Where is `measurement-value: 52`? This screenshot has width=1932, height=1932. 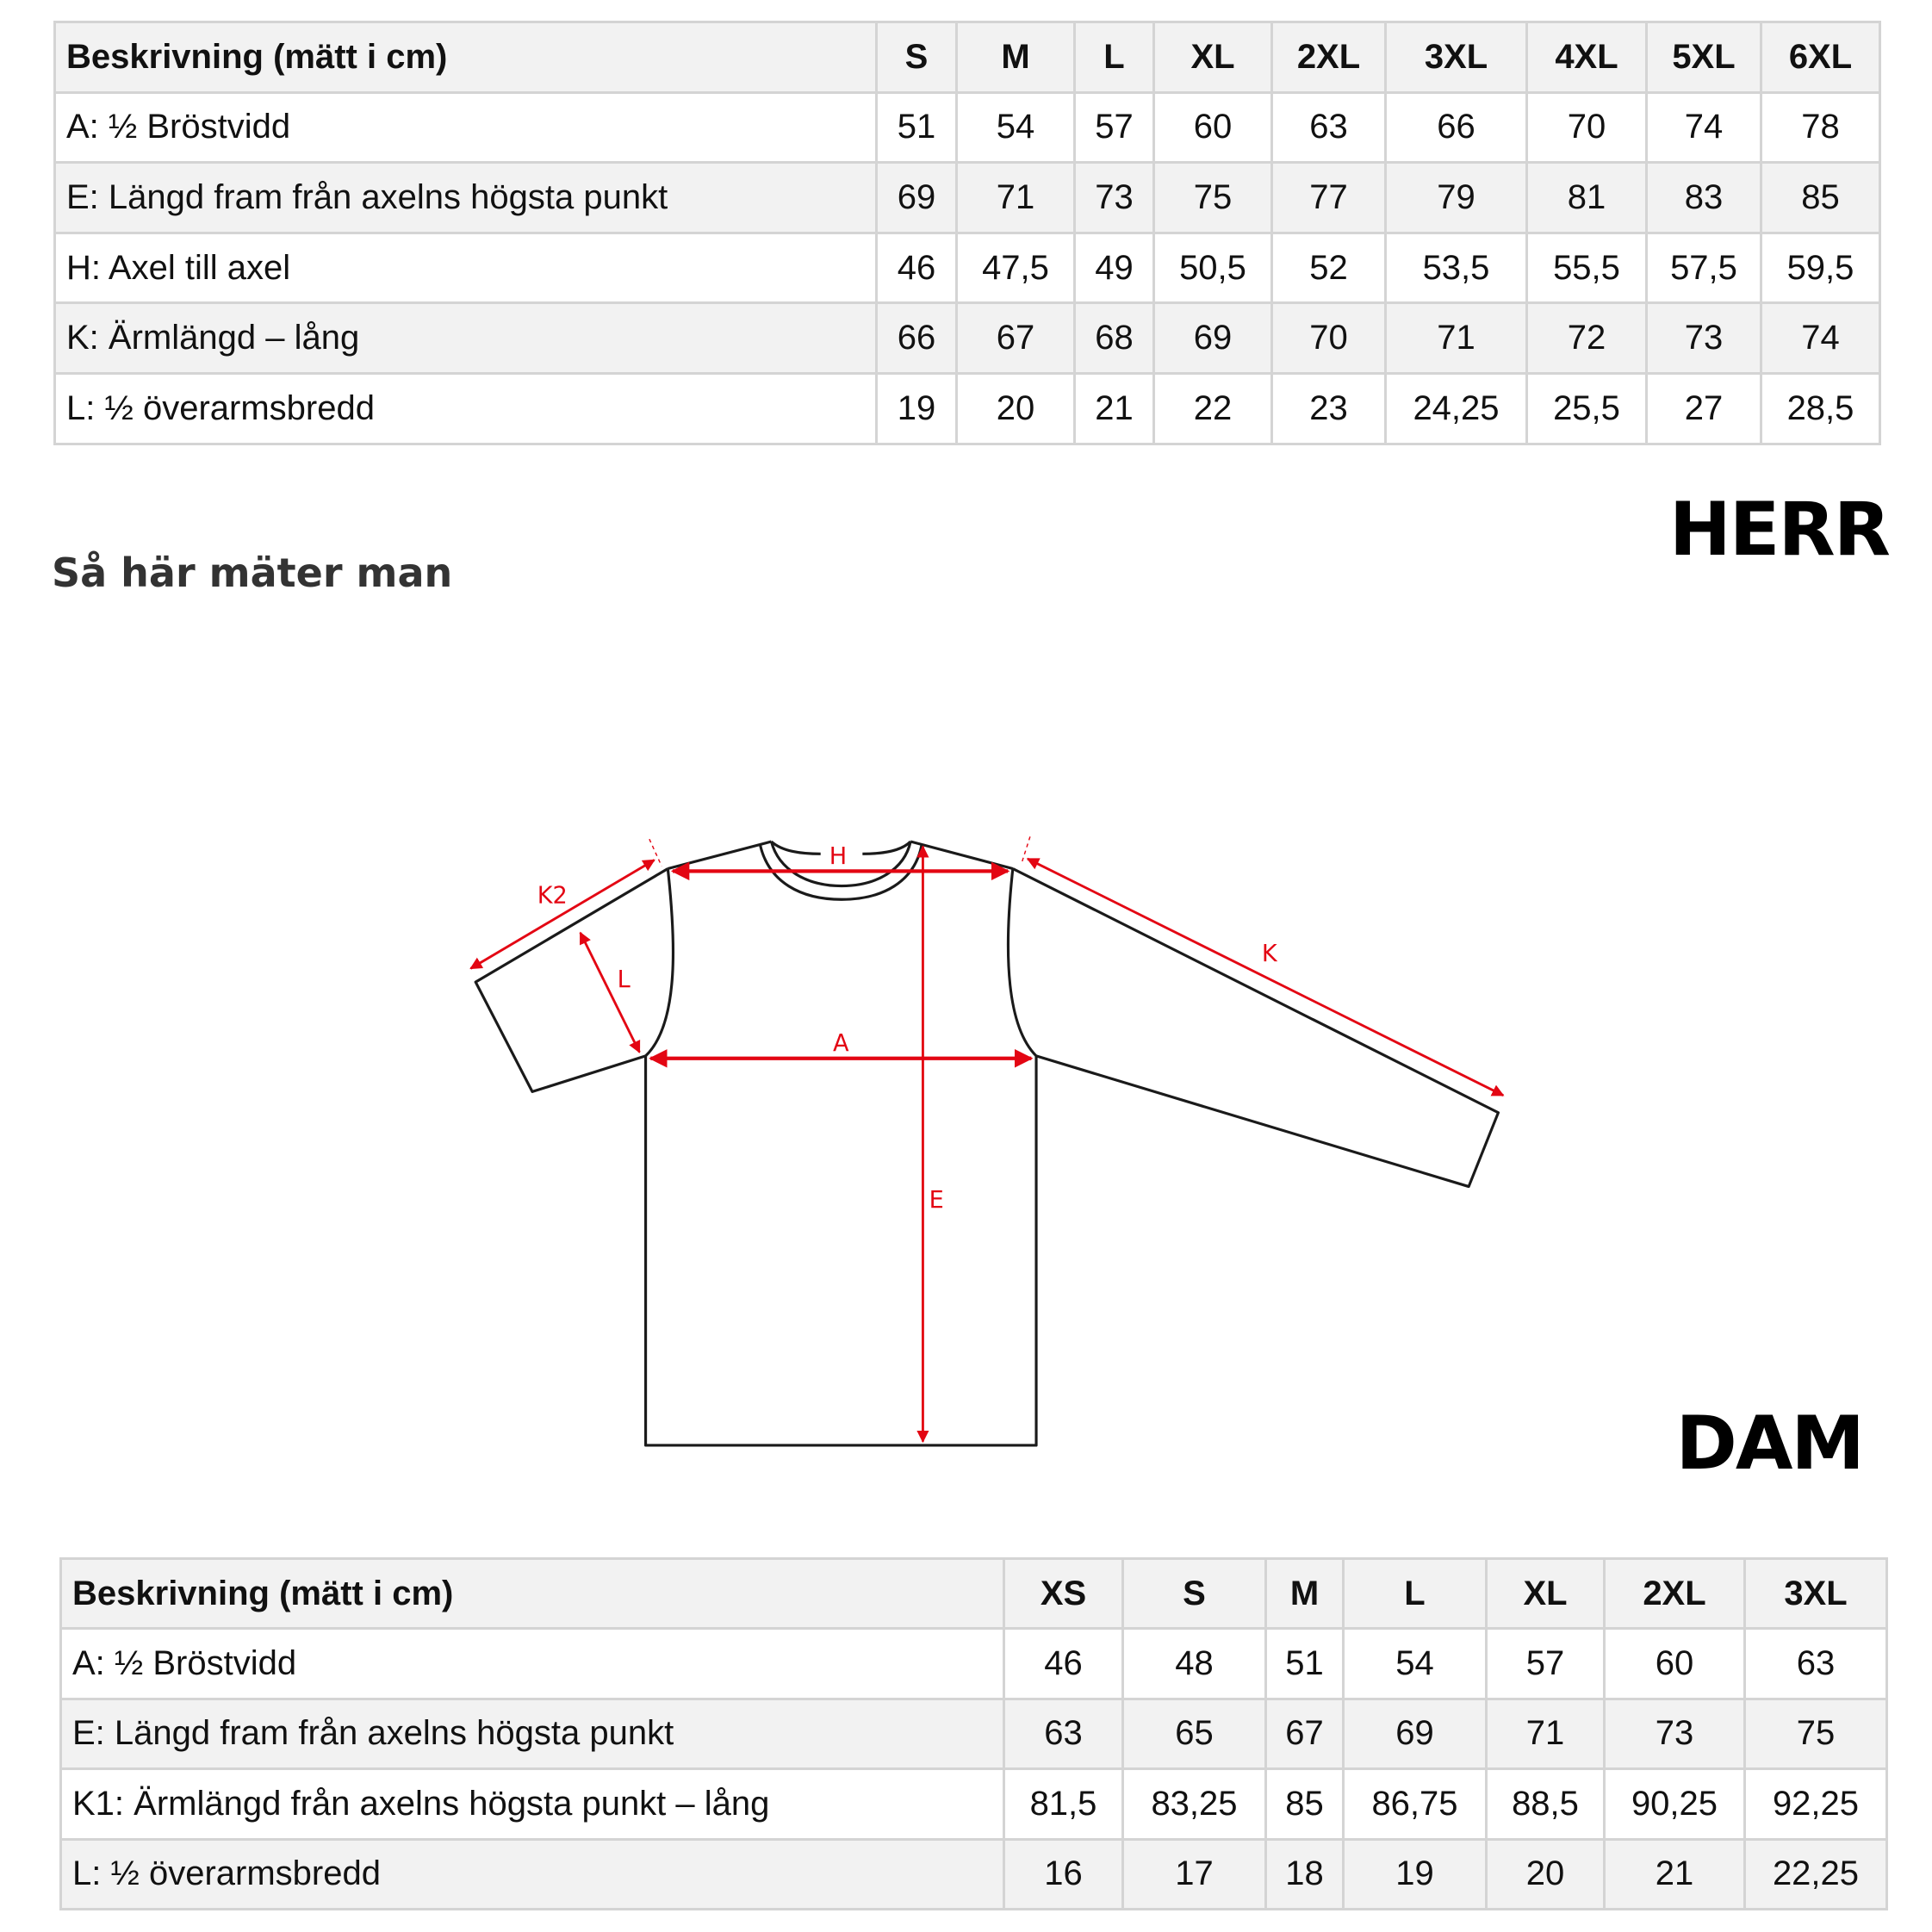 measurement-value: 52 is located at coordinates (1328, 268).